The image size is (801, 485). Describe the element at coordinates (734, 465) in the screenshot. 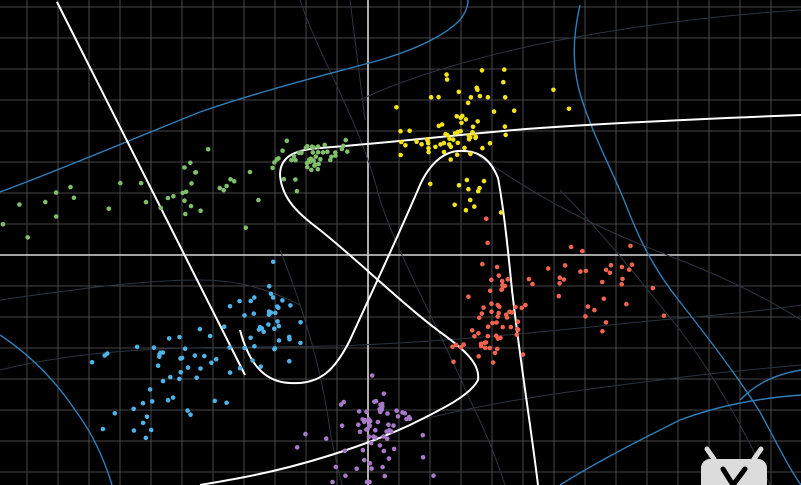

I see `tv-logo-icon` at that location.